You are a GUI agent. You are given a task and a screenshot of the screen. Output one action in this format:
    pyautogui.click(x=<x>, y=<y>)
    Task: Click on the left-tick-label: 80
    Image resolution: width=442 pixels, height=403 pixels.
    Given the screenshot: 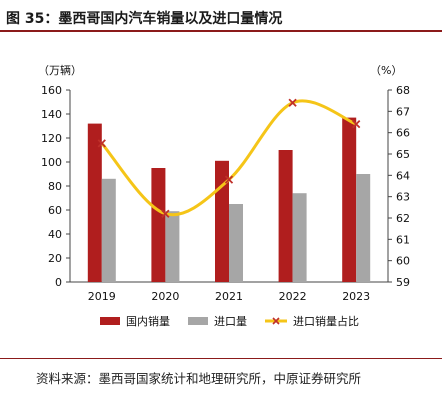 What is the action you would take?
    pyautogui.click(x=55, y=186)
    